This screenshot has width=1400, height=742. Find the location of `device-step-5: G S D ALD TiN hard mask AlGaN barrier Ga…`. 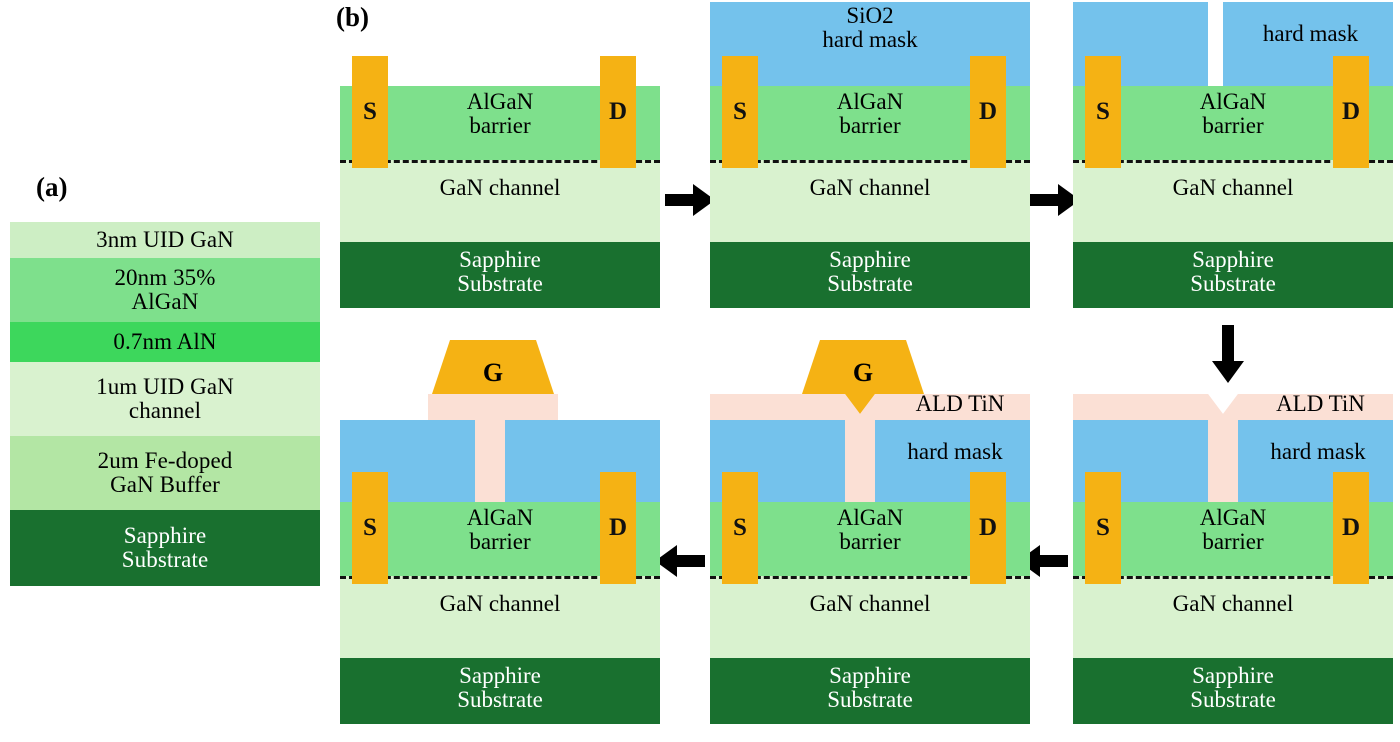

device-step-5: G S D ALD TiN hard mask AlGaN barrier Ga… is located at coordinates (870, 536).